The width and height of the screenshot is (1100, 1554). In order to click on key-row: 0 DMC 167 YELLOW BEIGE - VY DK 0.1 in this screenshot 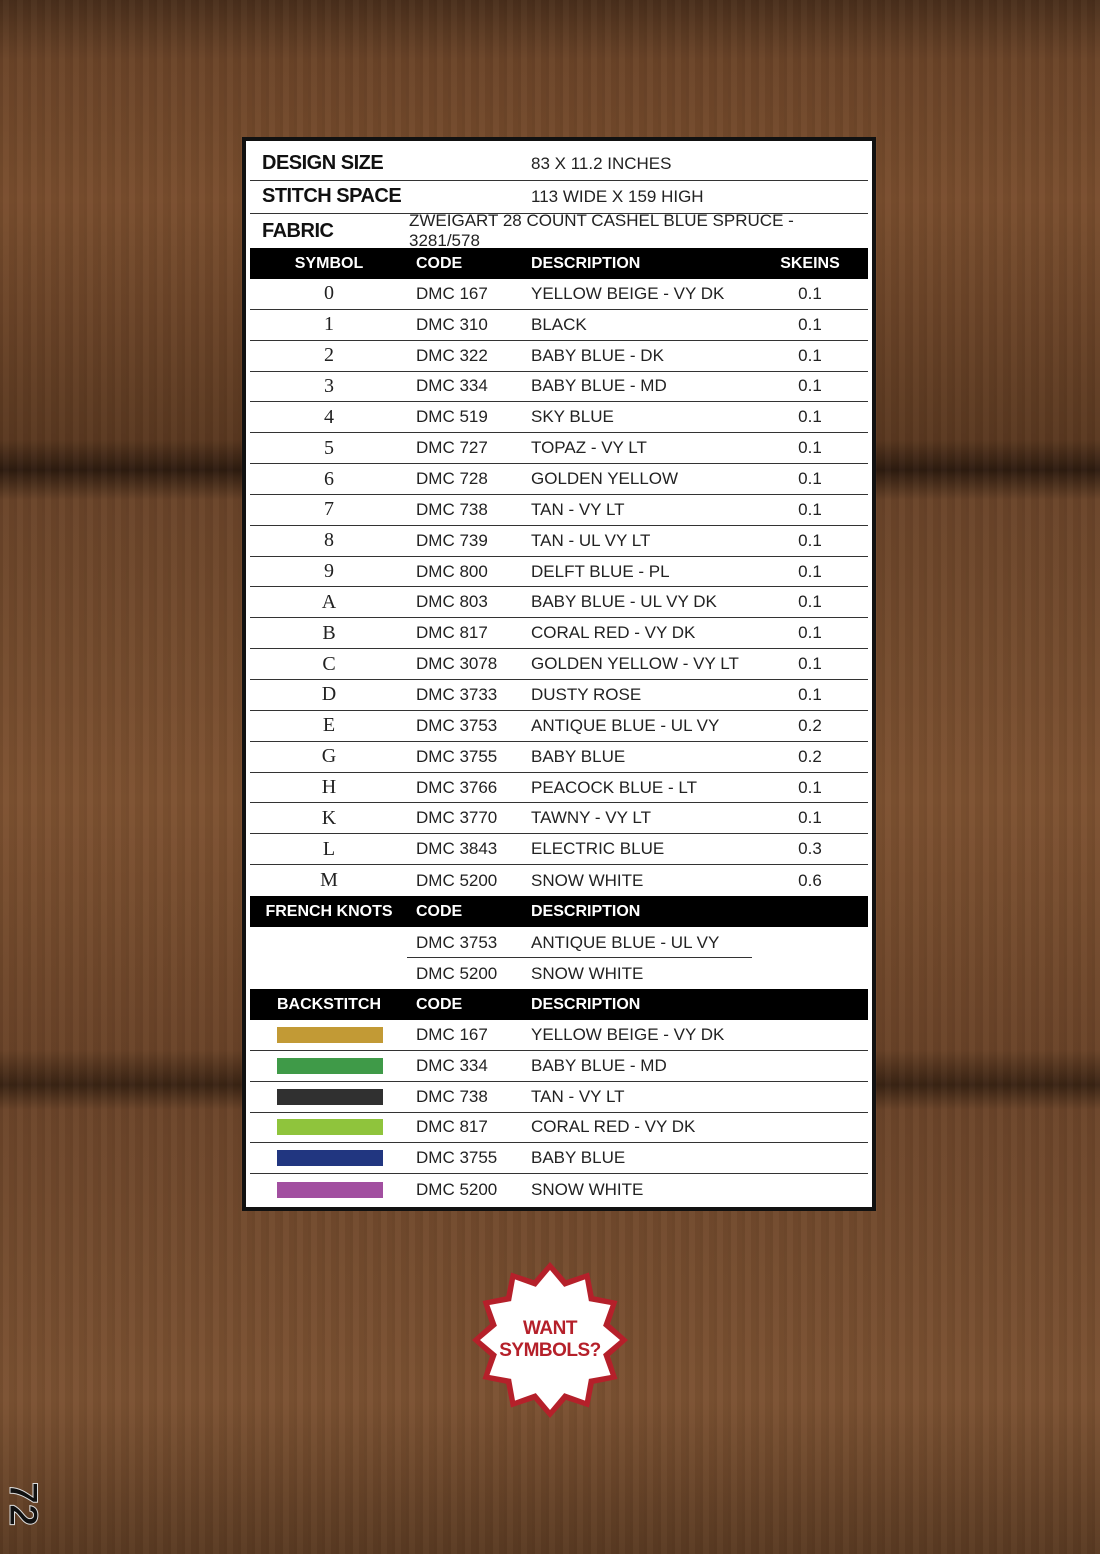, I will do `click(559, 294)`.